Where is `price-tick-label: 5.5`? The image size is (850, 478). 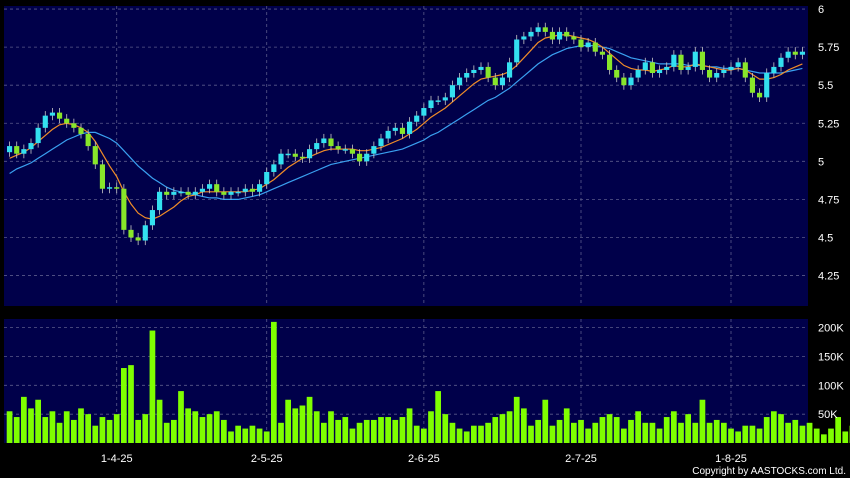 price-tick-label: 5.5 is located at coordinates (825, 86).